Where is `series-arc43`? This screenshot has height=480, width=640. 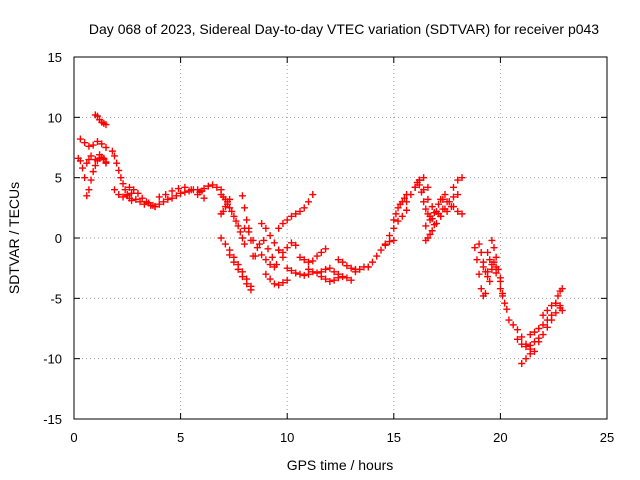 series-arc43 is located at coordinates (492, 259).